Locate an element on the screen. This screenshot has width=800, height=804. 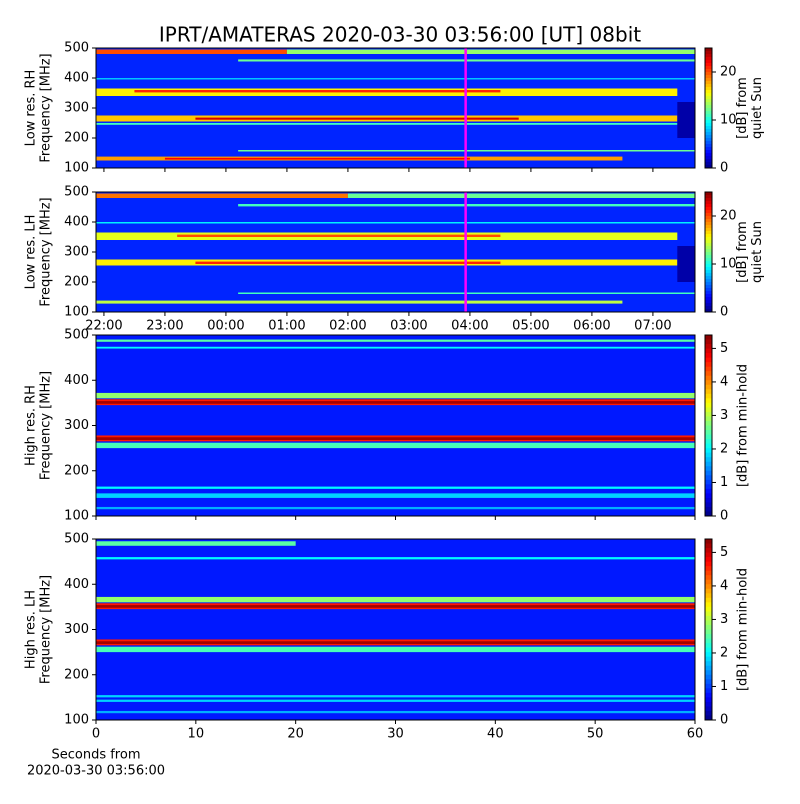
x-tick-label: 22:00 is located at coordinates (103, 326).